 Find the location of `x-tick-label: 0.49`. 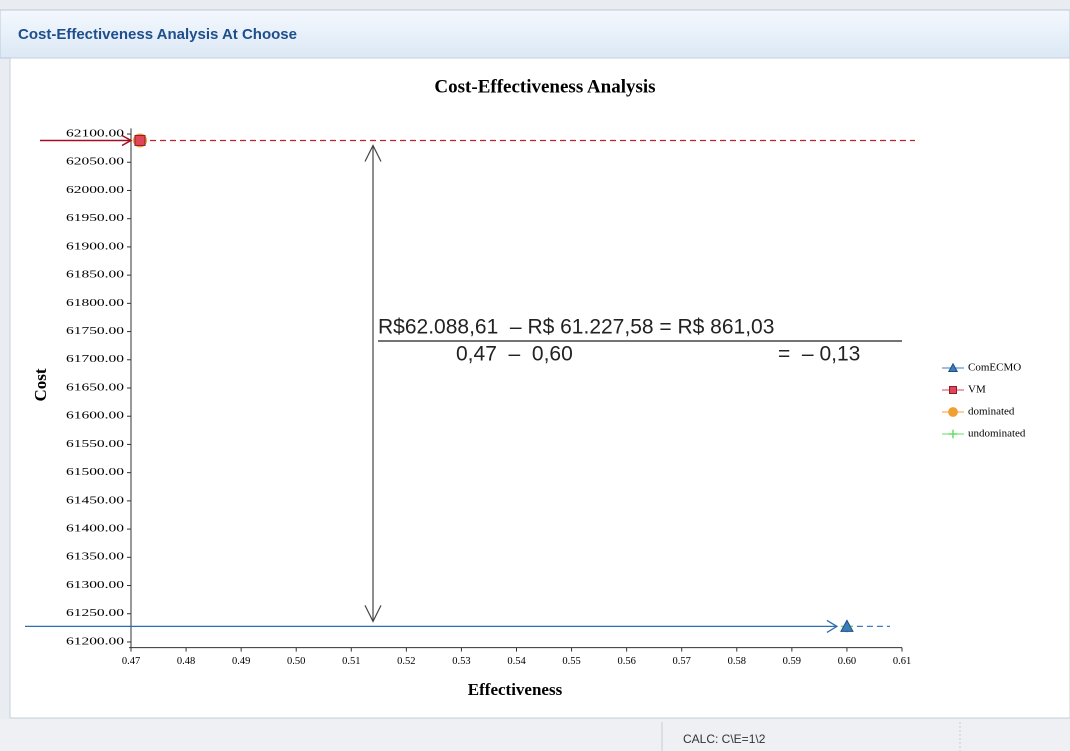

x-tick-label: 0.49 is located at coordinates (241, 661).